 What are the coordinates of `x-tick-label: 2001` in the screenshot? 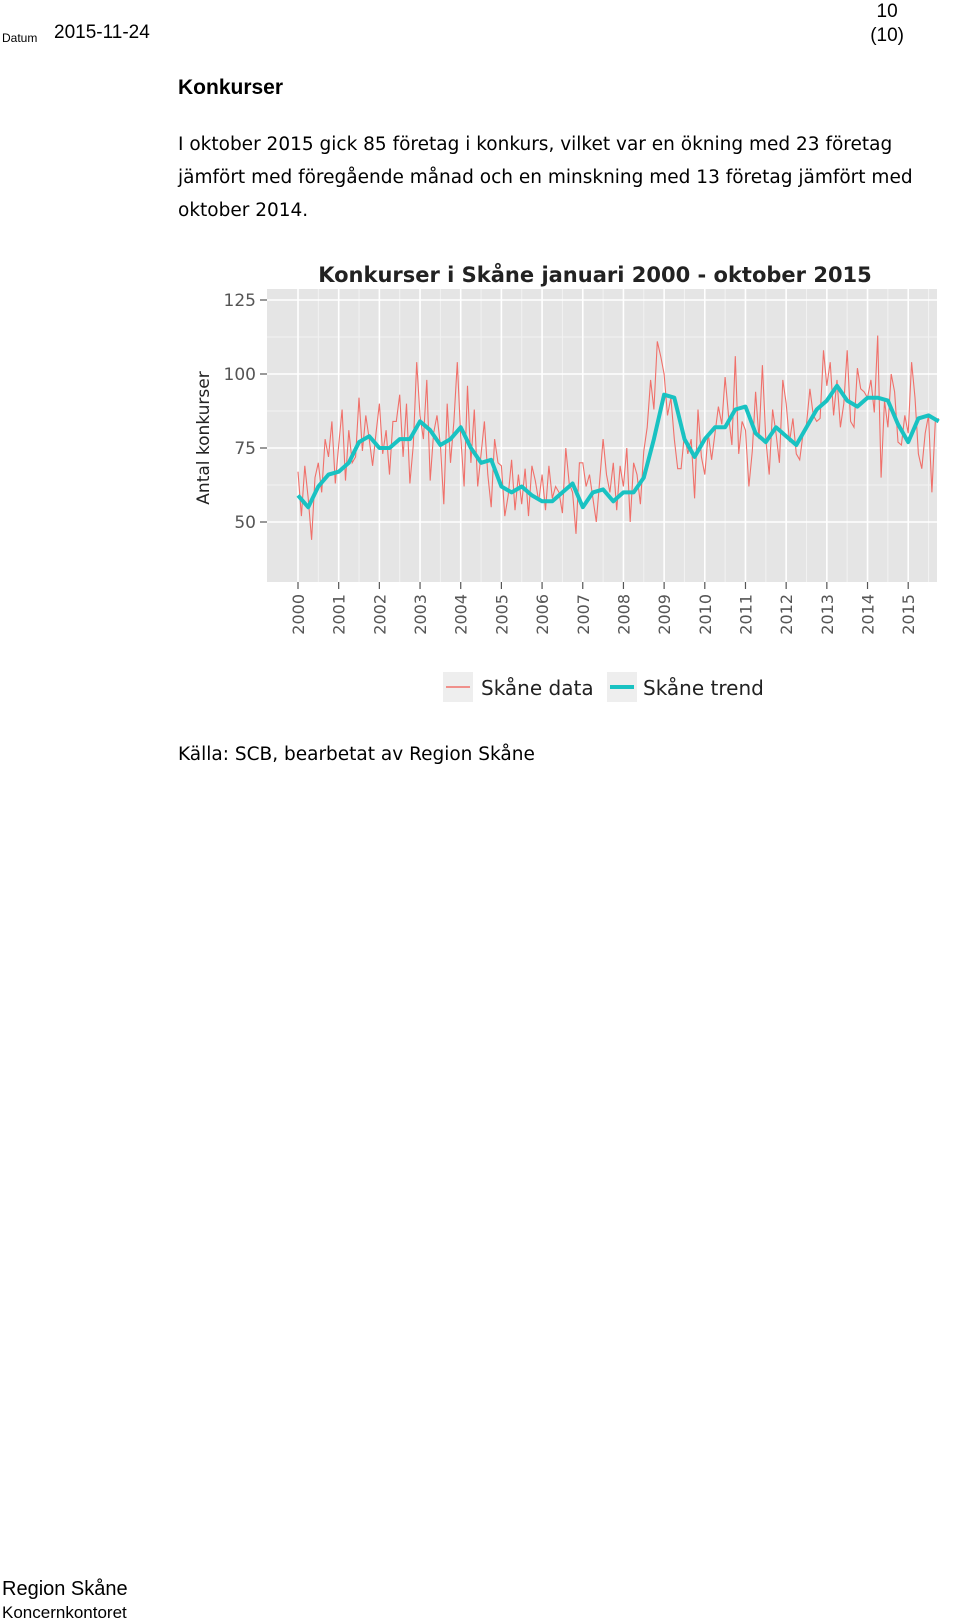 It's located at (339, 614).